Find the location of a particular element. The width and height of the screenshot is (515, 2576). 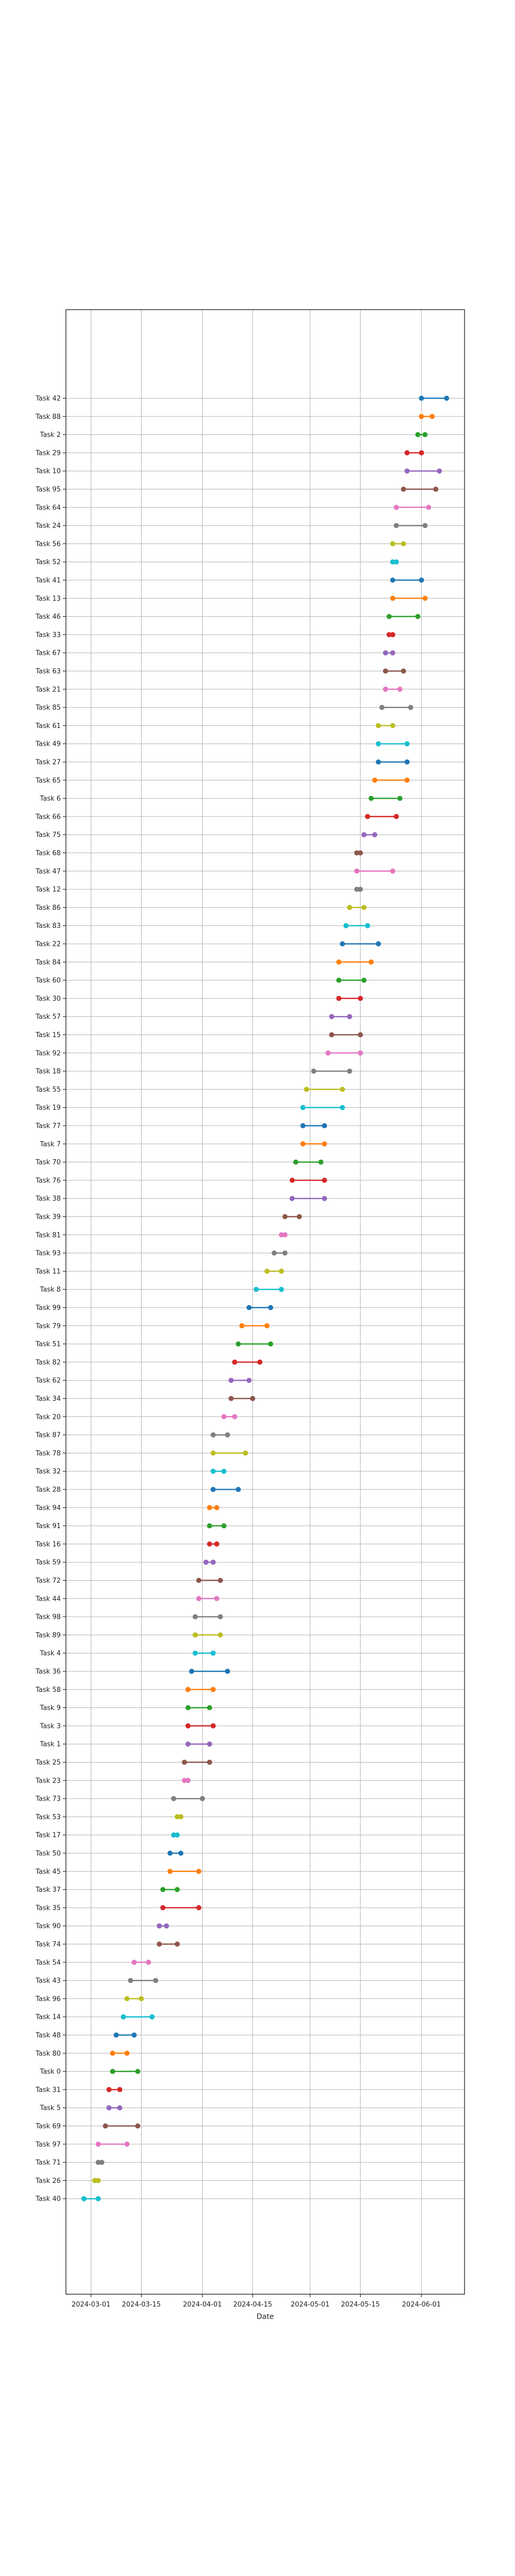

y-tick-label: Task 89 is located at coordinates (48, 1635).